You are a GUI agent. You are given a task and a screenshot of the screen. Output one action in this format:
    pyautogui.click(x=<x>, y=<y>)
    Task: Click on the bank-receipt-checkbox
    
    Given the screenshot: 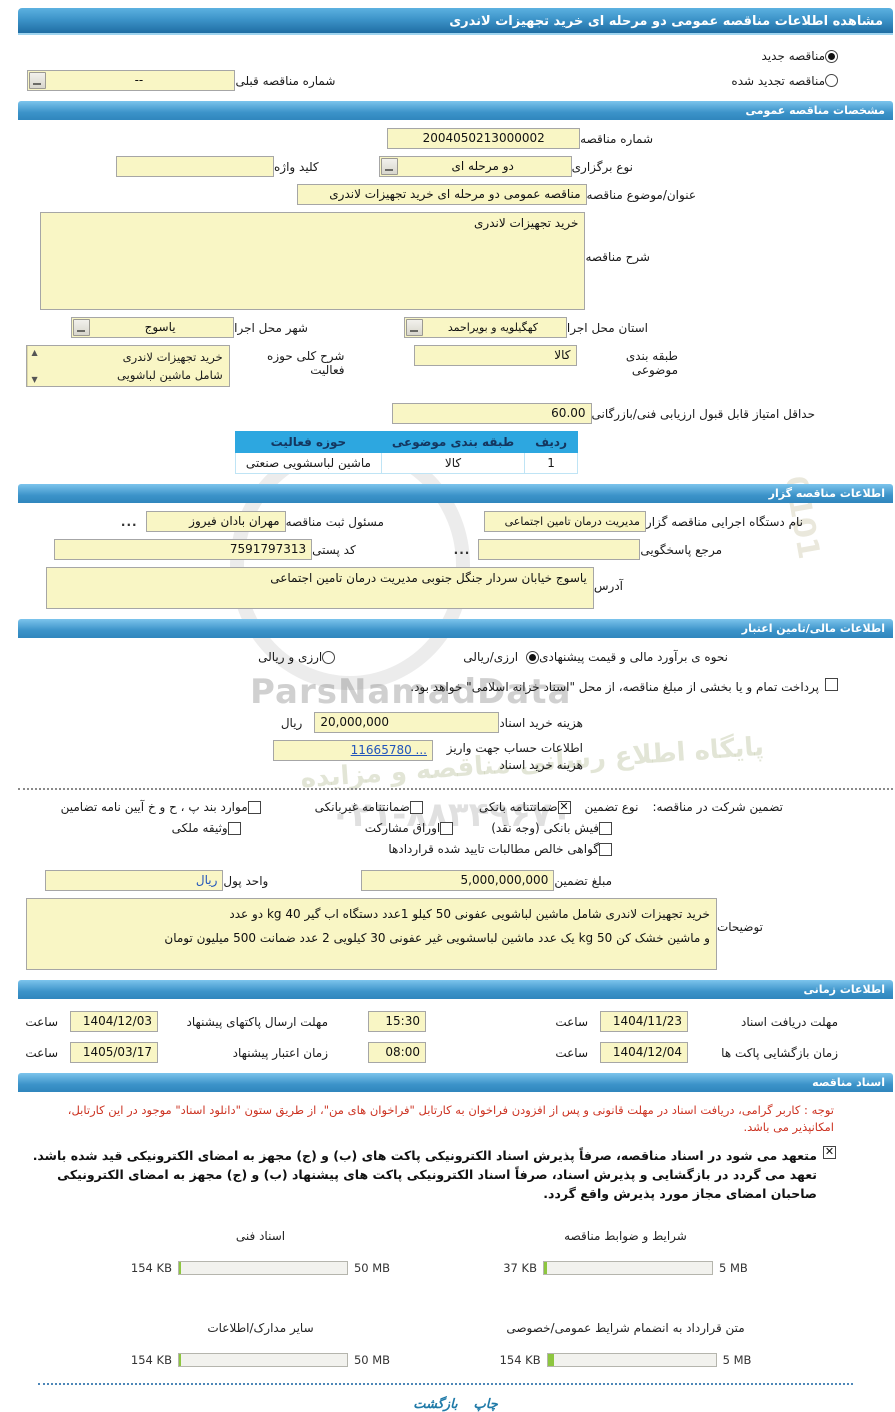 What is the action you would take?
    pyautogui.click(x=605, y=828)
    